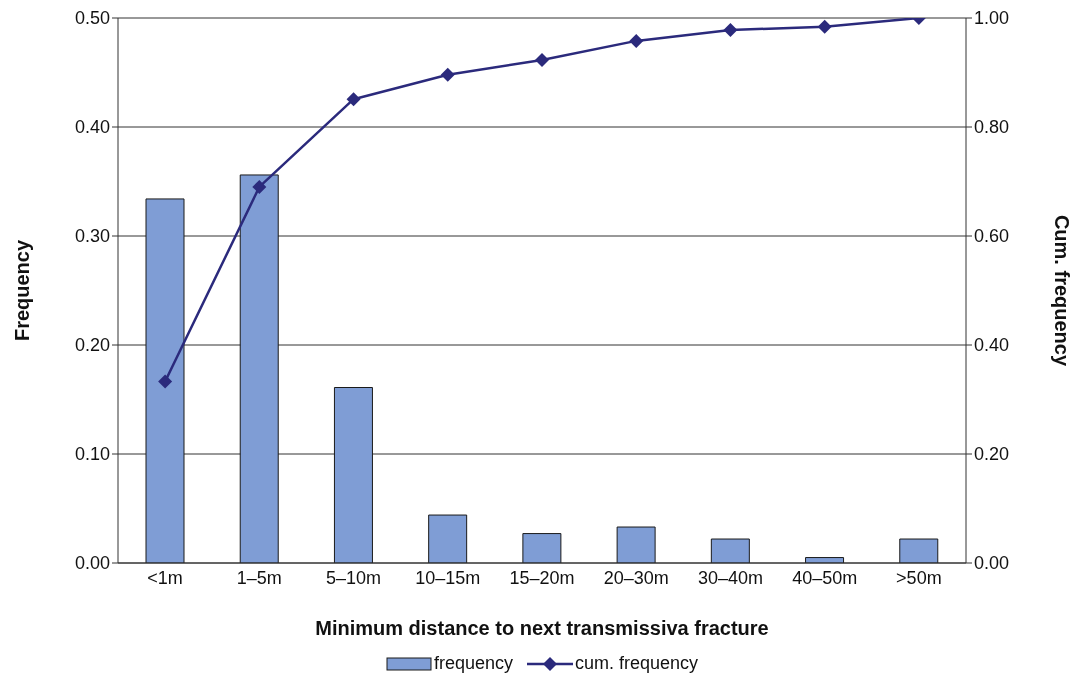  What do you see at coordinates (92, 236) in the screenshot?
I see `y-tick-label: 0.30` at bounding box center [92, 236].